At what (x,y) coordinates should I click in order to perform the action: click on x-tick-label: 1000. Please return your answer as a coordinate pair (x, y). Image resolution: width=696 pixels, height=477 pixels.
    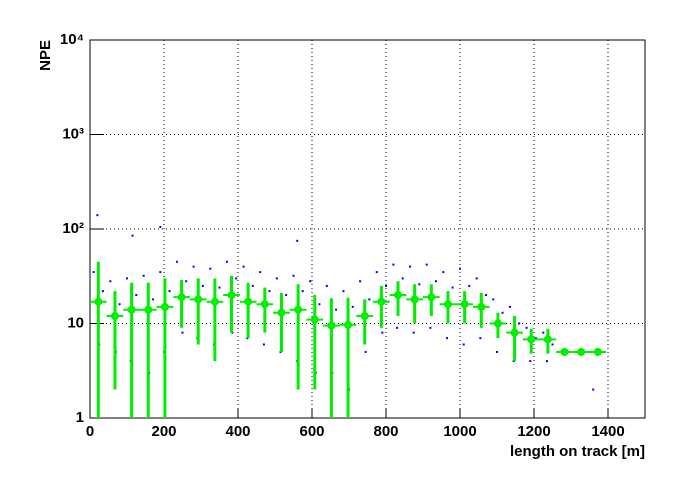
    Looking at the image, I should click on (459, 431).